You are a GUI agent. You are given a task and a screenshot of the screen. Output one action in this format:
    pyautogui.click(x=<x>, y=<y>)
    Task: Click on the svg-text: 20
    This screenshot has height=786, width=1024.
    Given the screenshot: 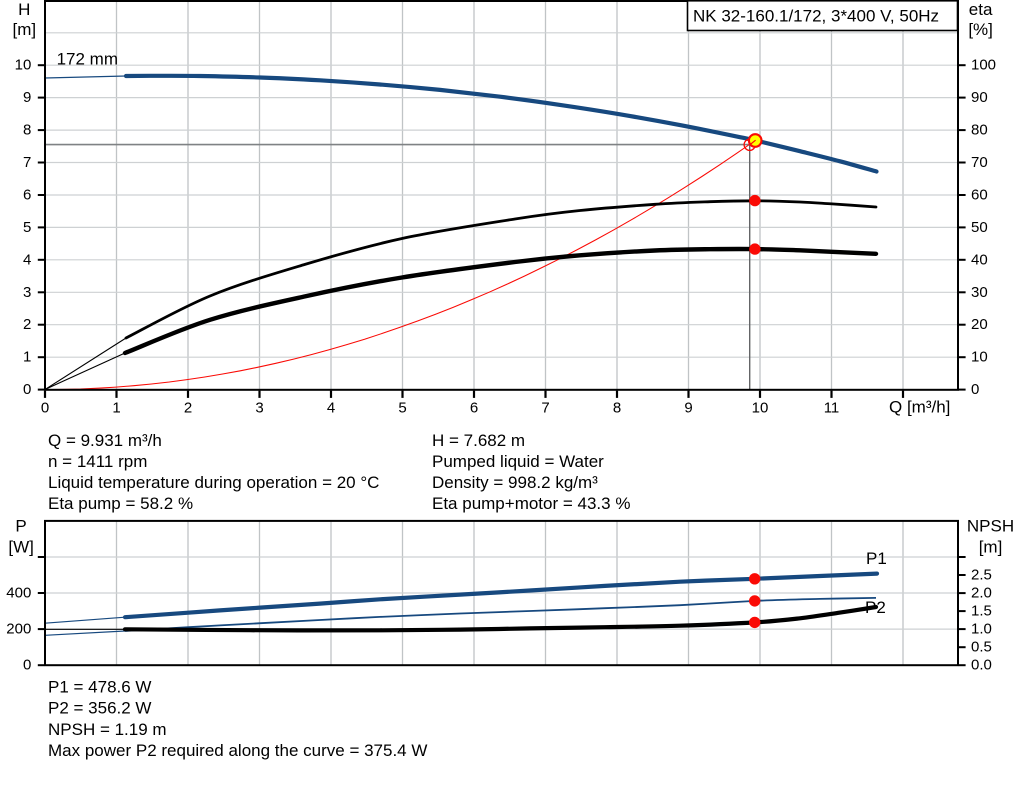 What is the action you would take?
    pyautogui.click(x=979, y=324)
    